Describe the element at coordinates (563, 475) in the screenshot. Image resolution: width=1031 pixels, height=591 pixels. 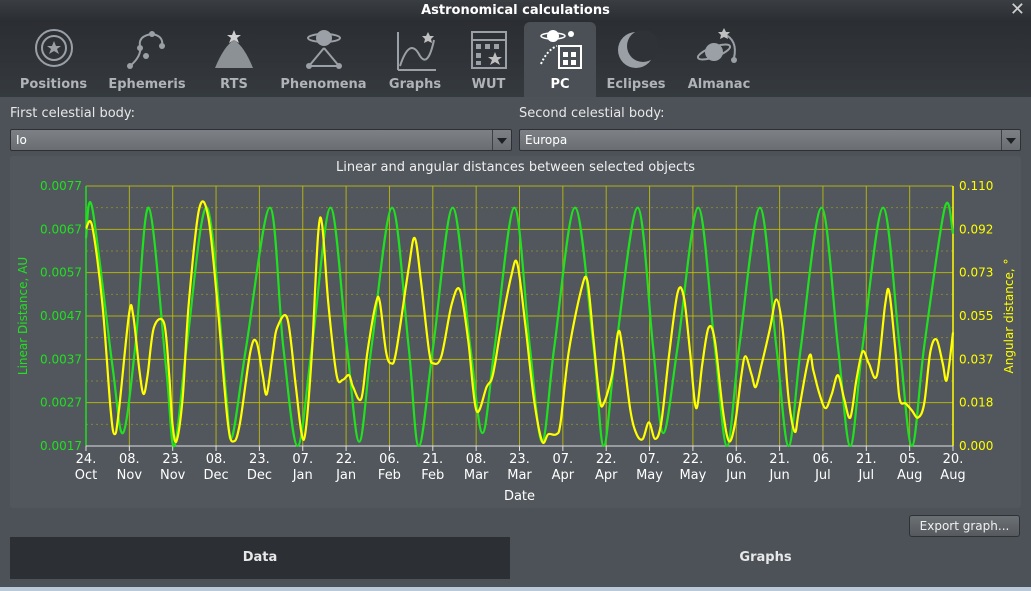
I see `x-tick-label-month: Apr` at that location.